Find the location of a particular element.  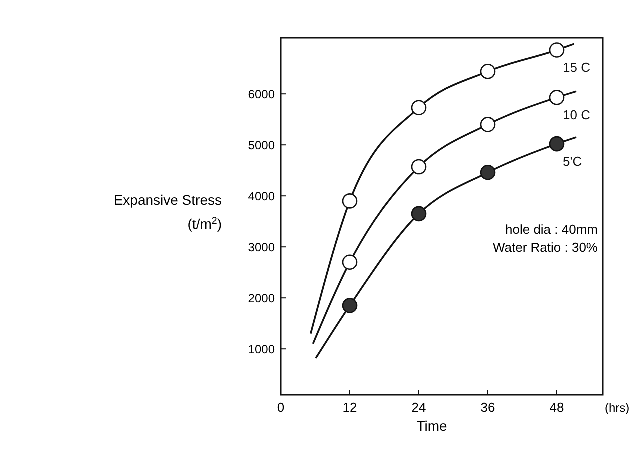

y-tick-label: 4000 is located at coordinates (262, 196).